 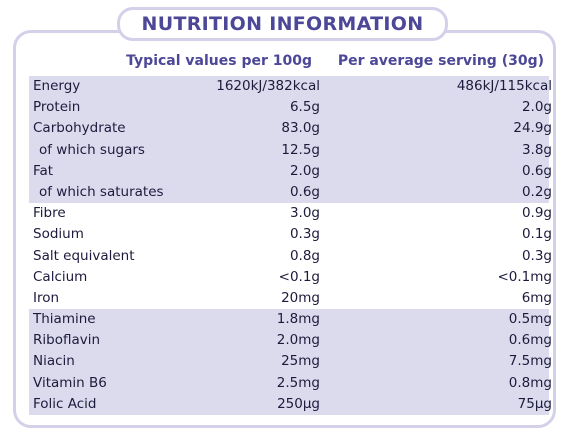 I want to click on value-per-100g: 3.0g, so click(x=304, y=213).